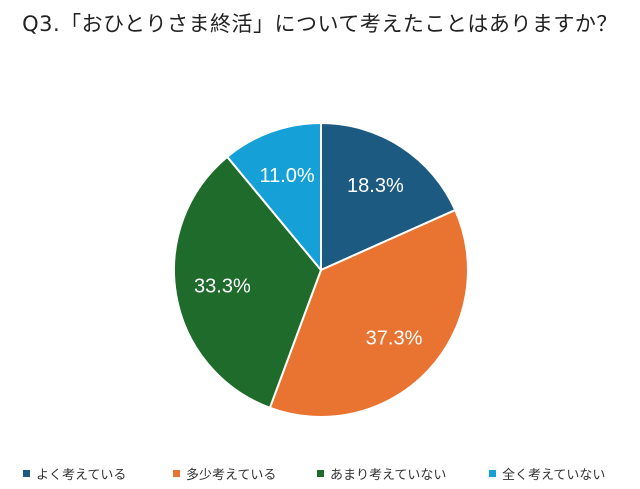  I want to click on legend-item-3: あまり考えていない, so click(381, 473).